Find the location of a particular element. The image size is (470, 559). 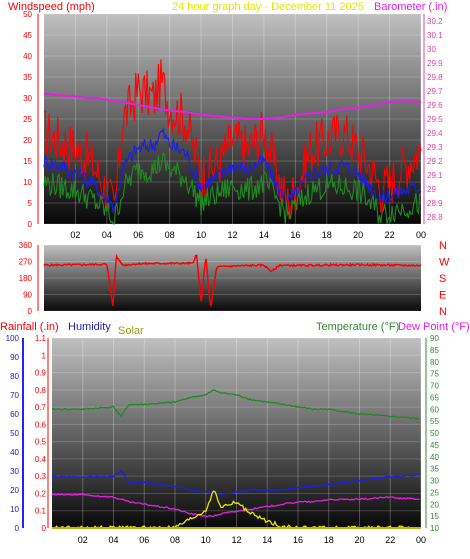

wind-average-series is located at coordinates (232, 171).